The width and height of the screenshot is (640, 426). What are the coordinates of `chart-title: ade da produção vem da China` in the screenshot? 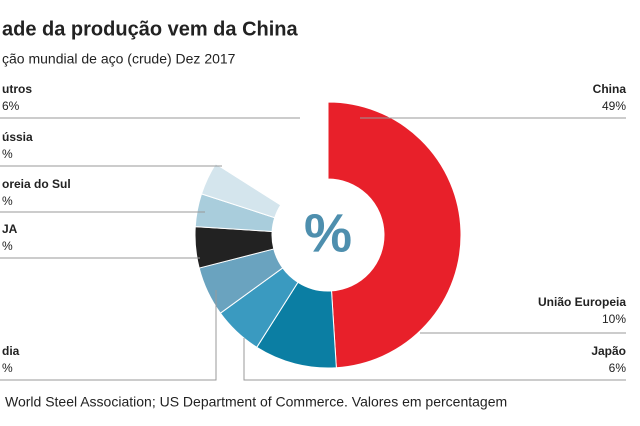 It's located at (150, 29).